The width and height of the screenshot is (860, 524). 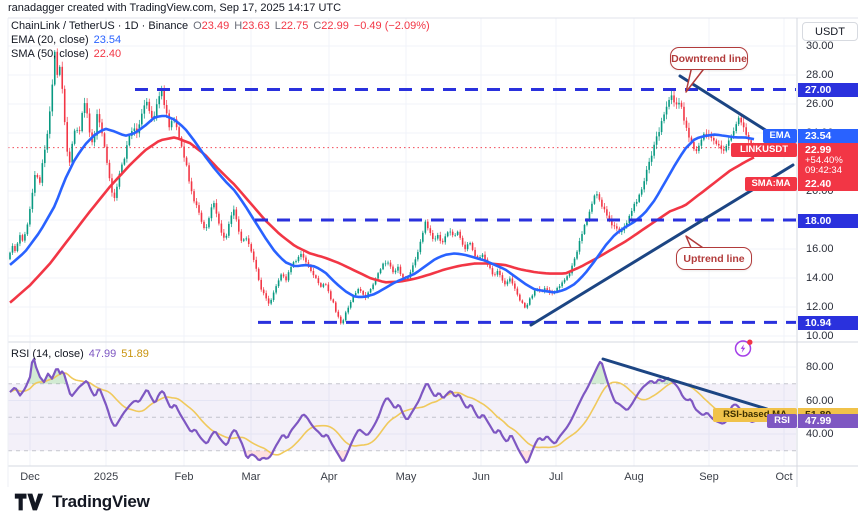 What do you see at coordinates (714, 258) in the screenshot?
I see `uptrend-line-callout: Uptrend line` at bounding box center [714, 258].